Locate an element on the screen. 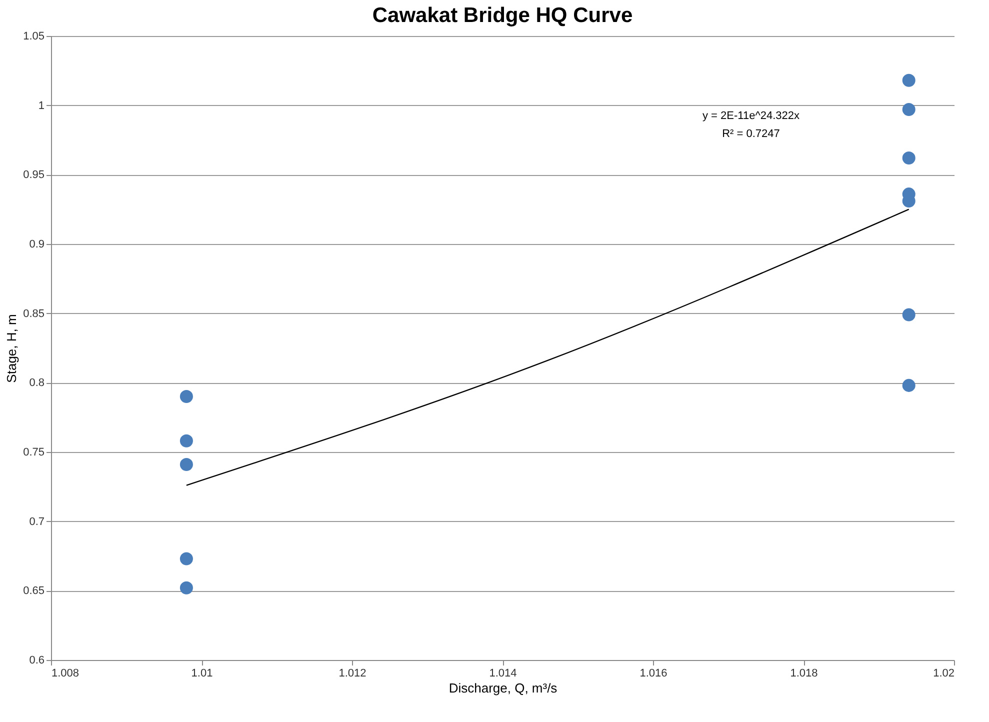 The image size is (989, 722). y-tick-label: 1 is located at coordinates (41, 106).